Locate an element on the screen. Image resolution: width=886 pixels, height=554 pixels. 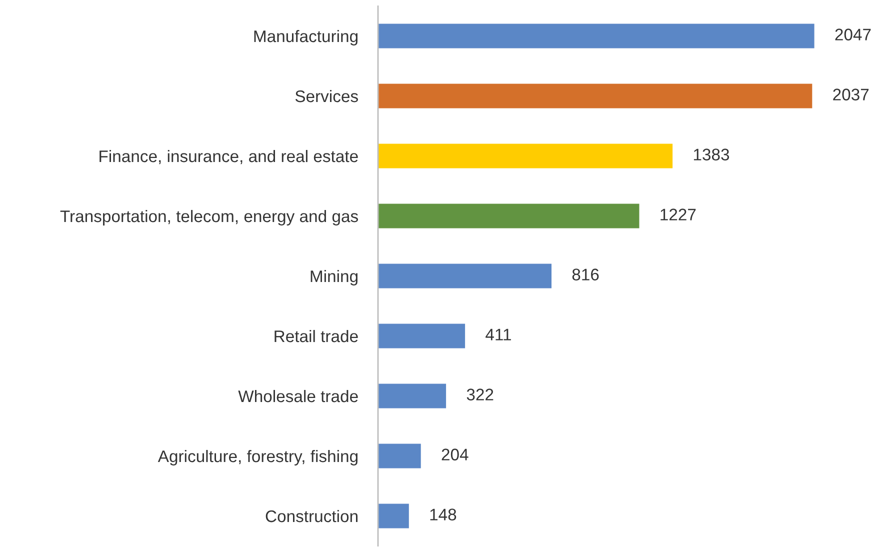
y-tick-label: Finance, insurance, and real estate is located at coordinates (229, 157).